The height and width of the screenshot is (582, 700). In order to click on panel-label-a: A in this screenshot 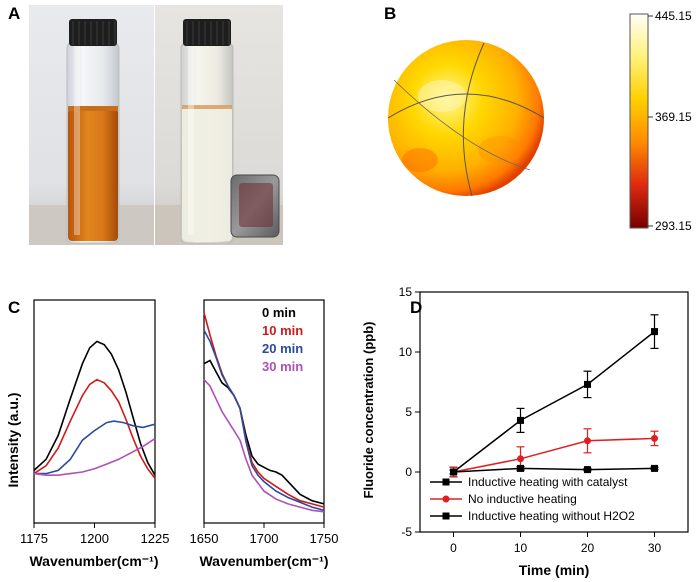, I will do `click(14, 13)`.